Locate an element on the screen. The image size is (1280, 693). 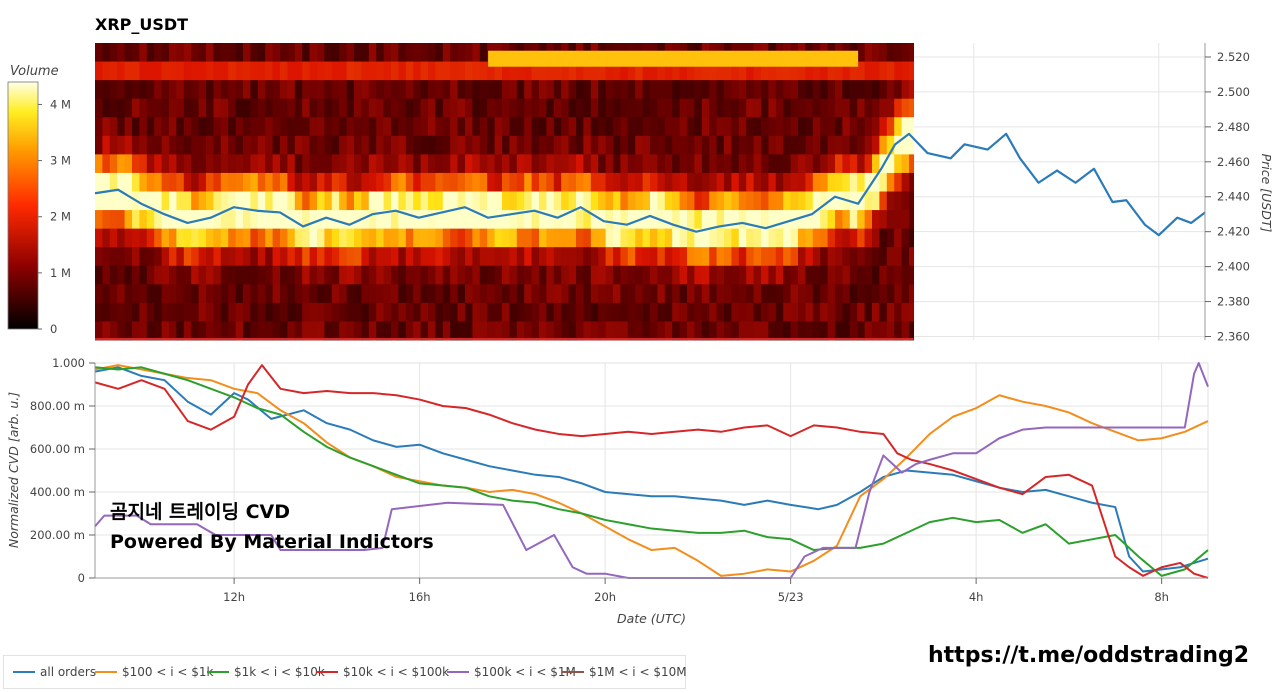
legend-item: $100k < i < $1M is located at coordinates (511, 672).